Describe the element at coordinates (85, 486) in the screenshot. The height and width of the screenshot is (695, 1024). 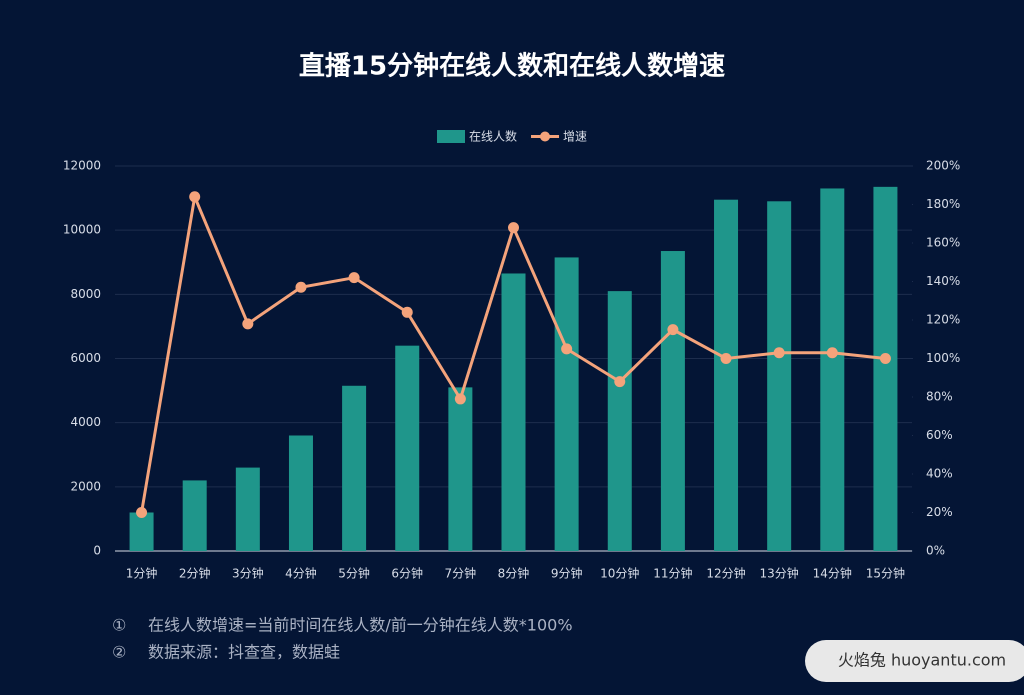
I see `y-tick-label: 2000` at that location.